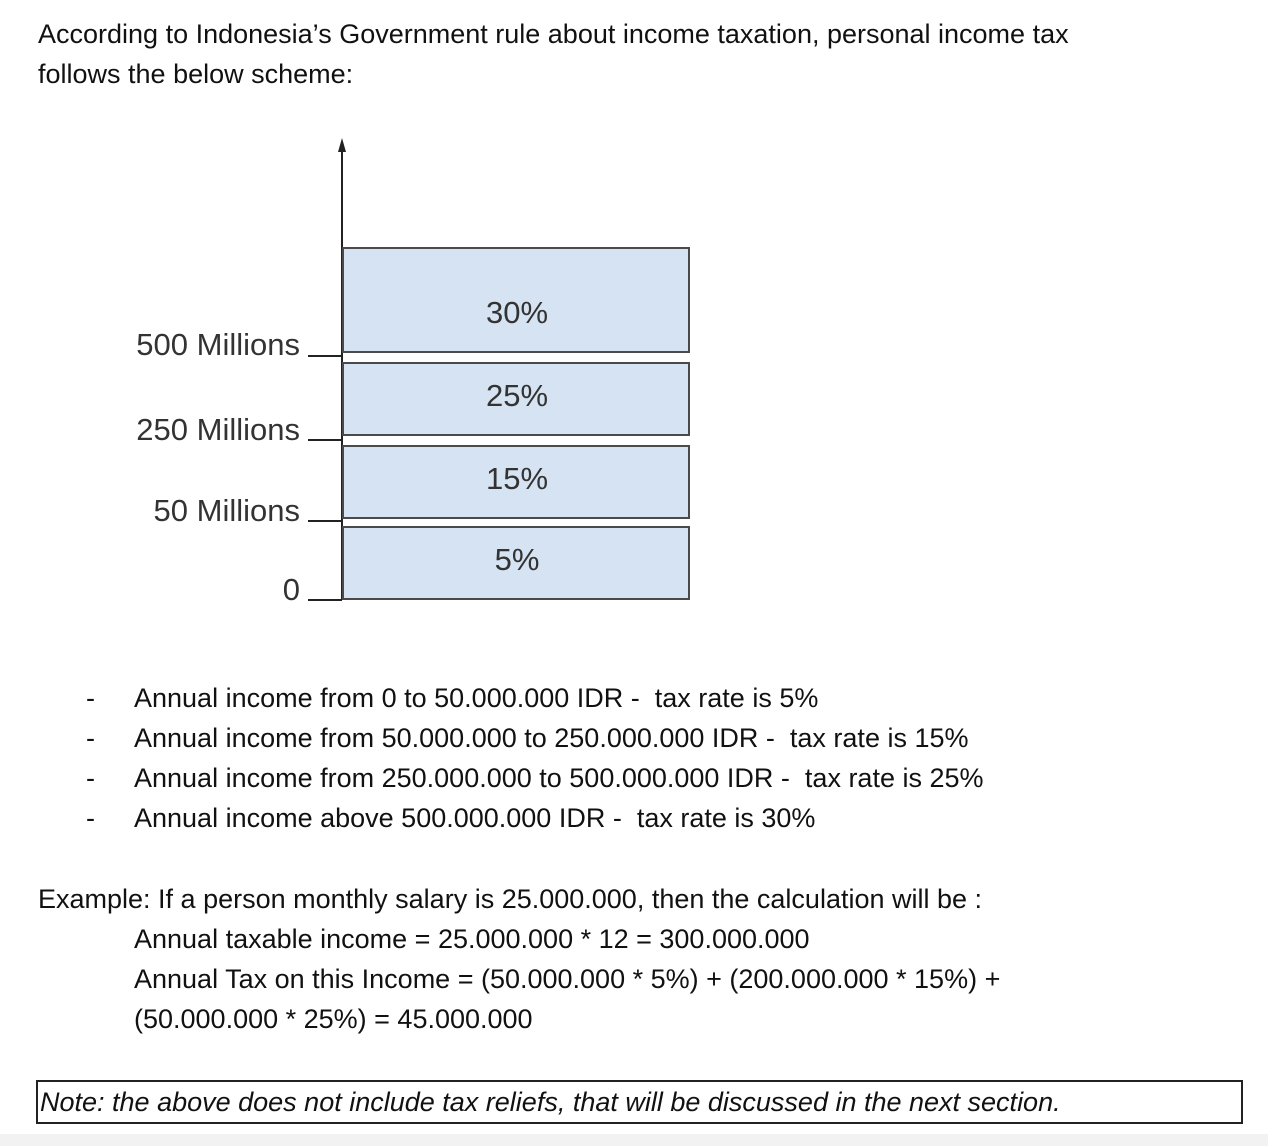 This screenshot has height=1146, width=1268. What do you see at coordinates (517, 478) in the screenshot?
I see `bracket-rate-15: 15%` at bounding box center [517, 478].